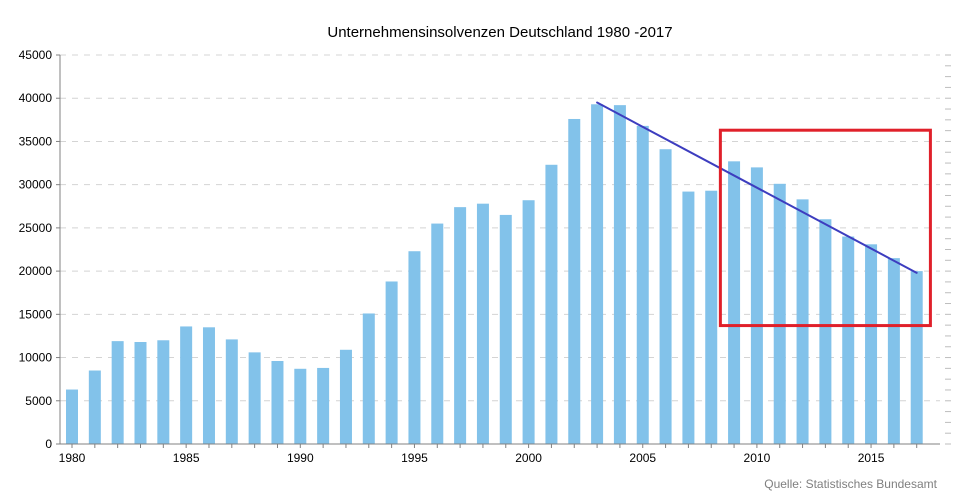  Describe the element at coordinates (848, 340) in the screenshot. I see `bar-2014` at that location.